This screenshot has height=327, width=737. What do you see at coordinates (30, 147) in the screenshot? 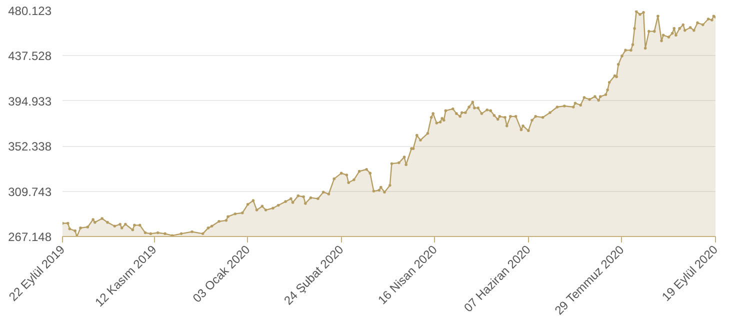
I see `y-tick-label: 352.338` at bounding box center [30, 147].